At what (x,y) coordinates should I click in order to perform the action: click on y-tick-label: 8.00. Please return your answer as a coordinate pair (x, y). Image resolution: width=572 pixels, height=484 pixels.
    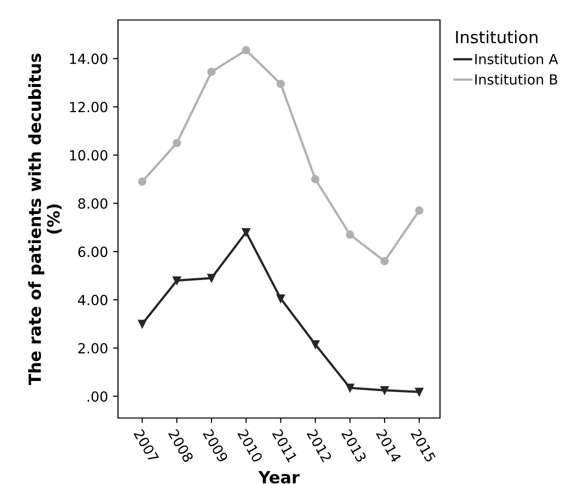
    Looking at the image, I should click on (93, 203).